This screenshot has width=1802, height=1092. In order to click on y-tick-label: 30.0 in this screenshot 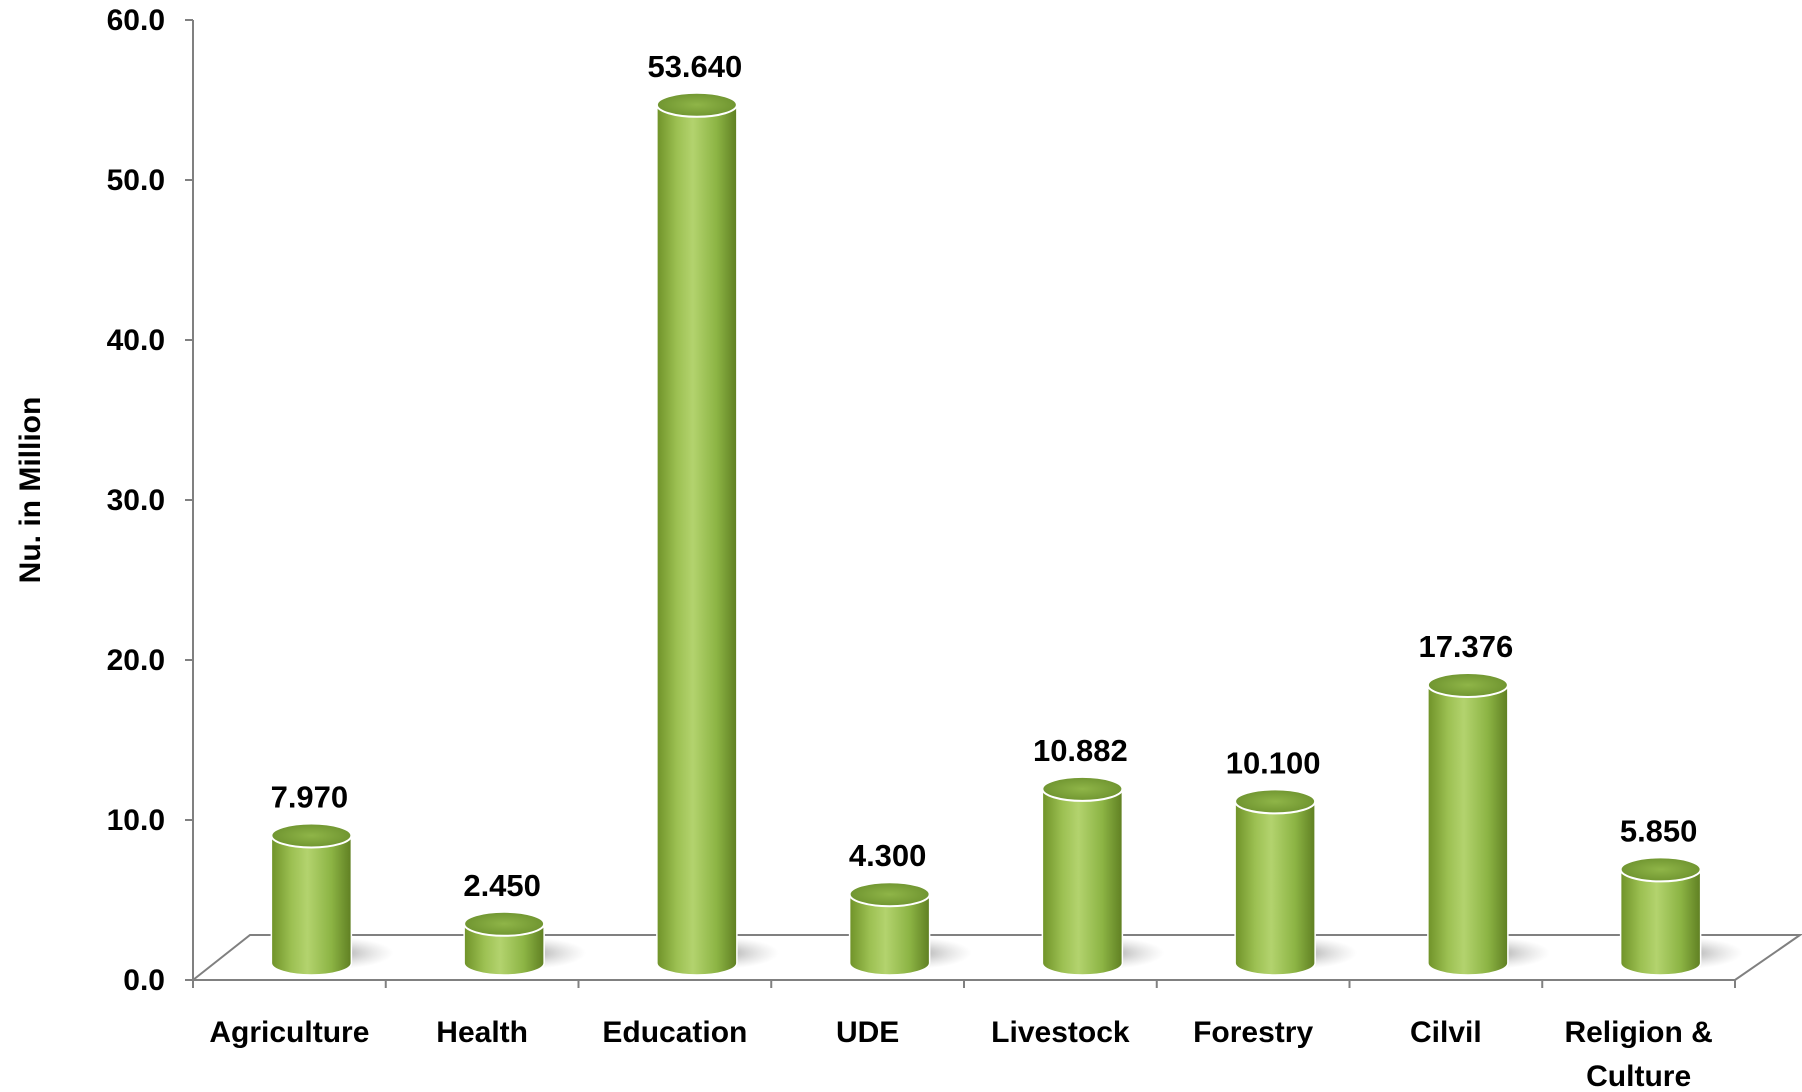, I will do `click(136, 500)`.